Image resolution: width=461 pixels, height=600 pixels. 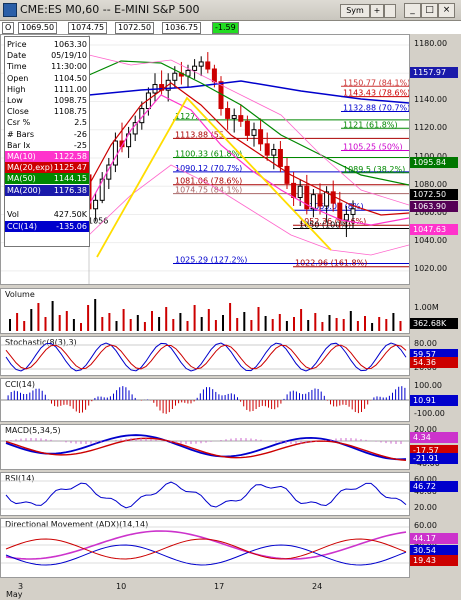 What do you see at coordinates (47, 89) in the screenshot?
I see `data-row-4: High 1111.00` at bounding box center [47, 89].